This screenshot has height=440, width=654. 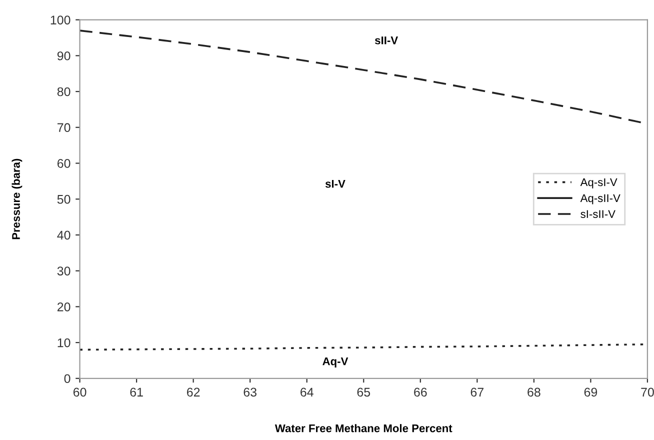 What do you see at coordinates (598, 214) in the screenshot?
I see `legend-label: sI-sII-V` at bounding box center [598, 214].